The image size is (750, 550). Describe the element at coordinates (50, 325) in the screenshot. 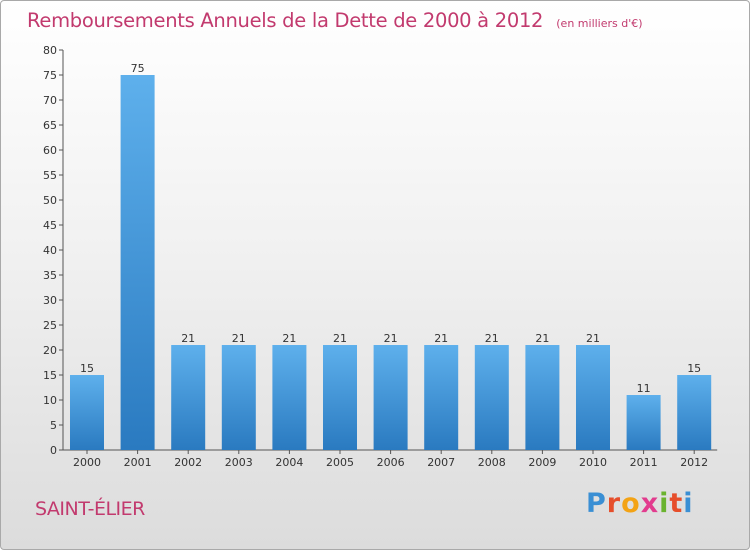

I see `y-tick-label: 25` at that location.